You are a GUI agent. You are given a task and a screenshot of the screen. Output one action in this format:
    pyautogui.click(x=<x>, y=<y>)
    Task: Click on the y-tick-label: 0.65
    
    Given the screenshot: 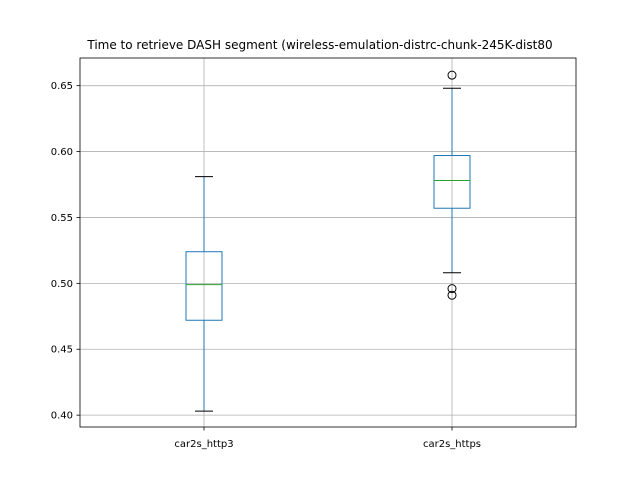 What is the action you would take?
    pyautogui.click(x=62, y=86)
    